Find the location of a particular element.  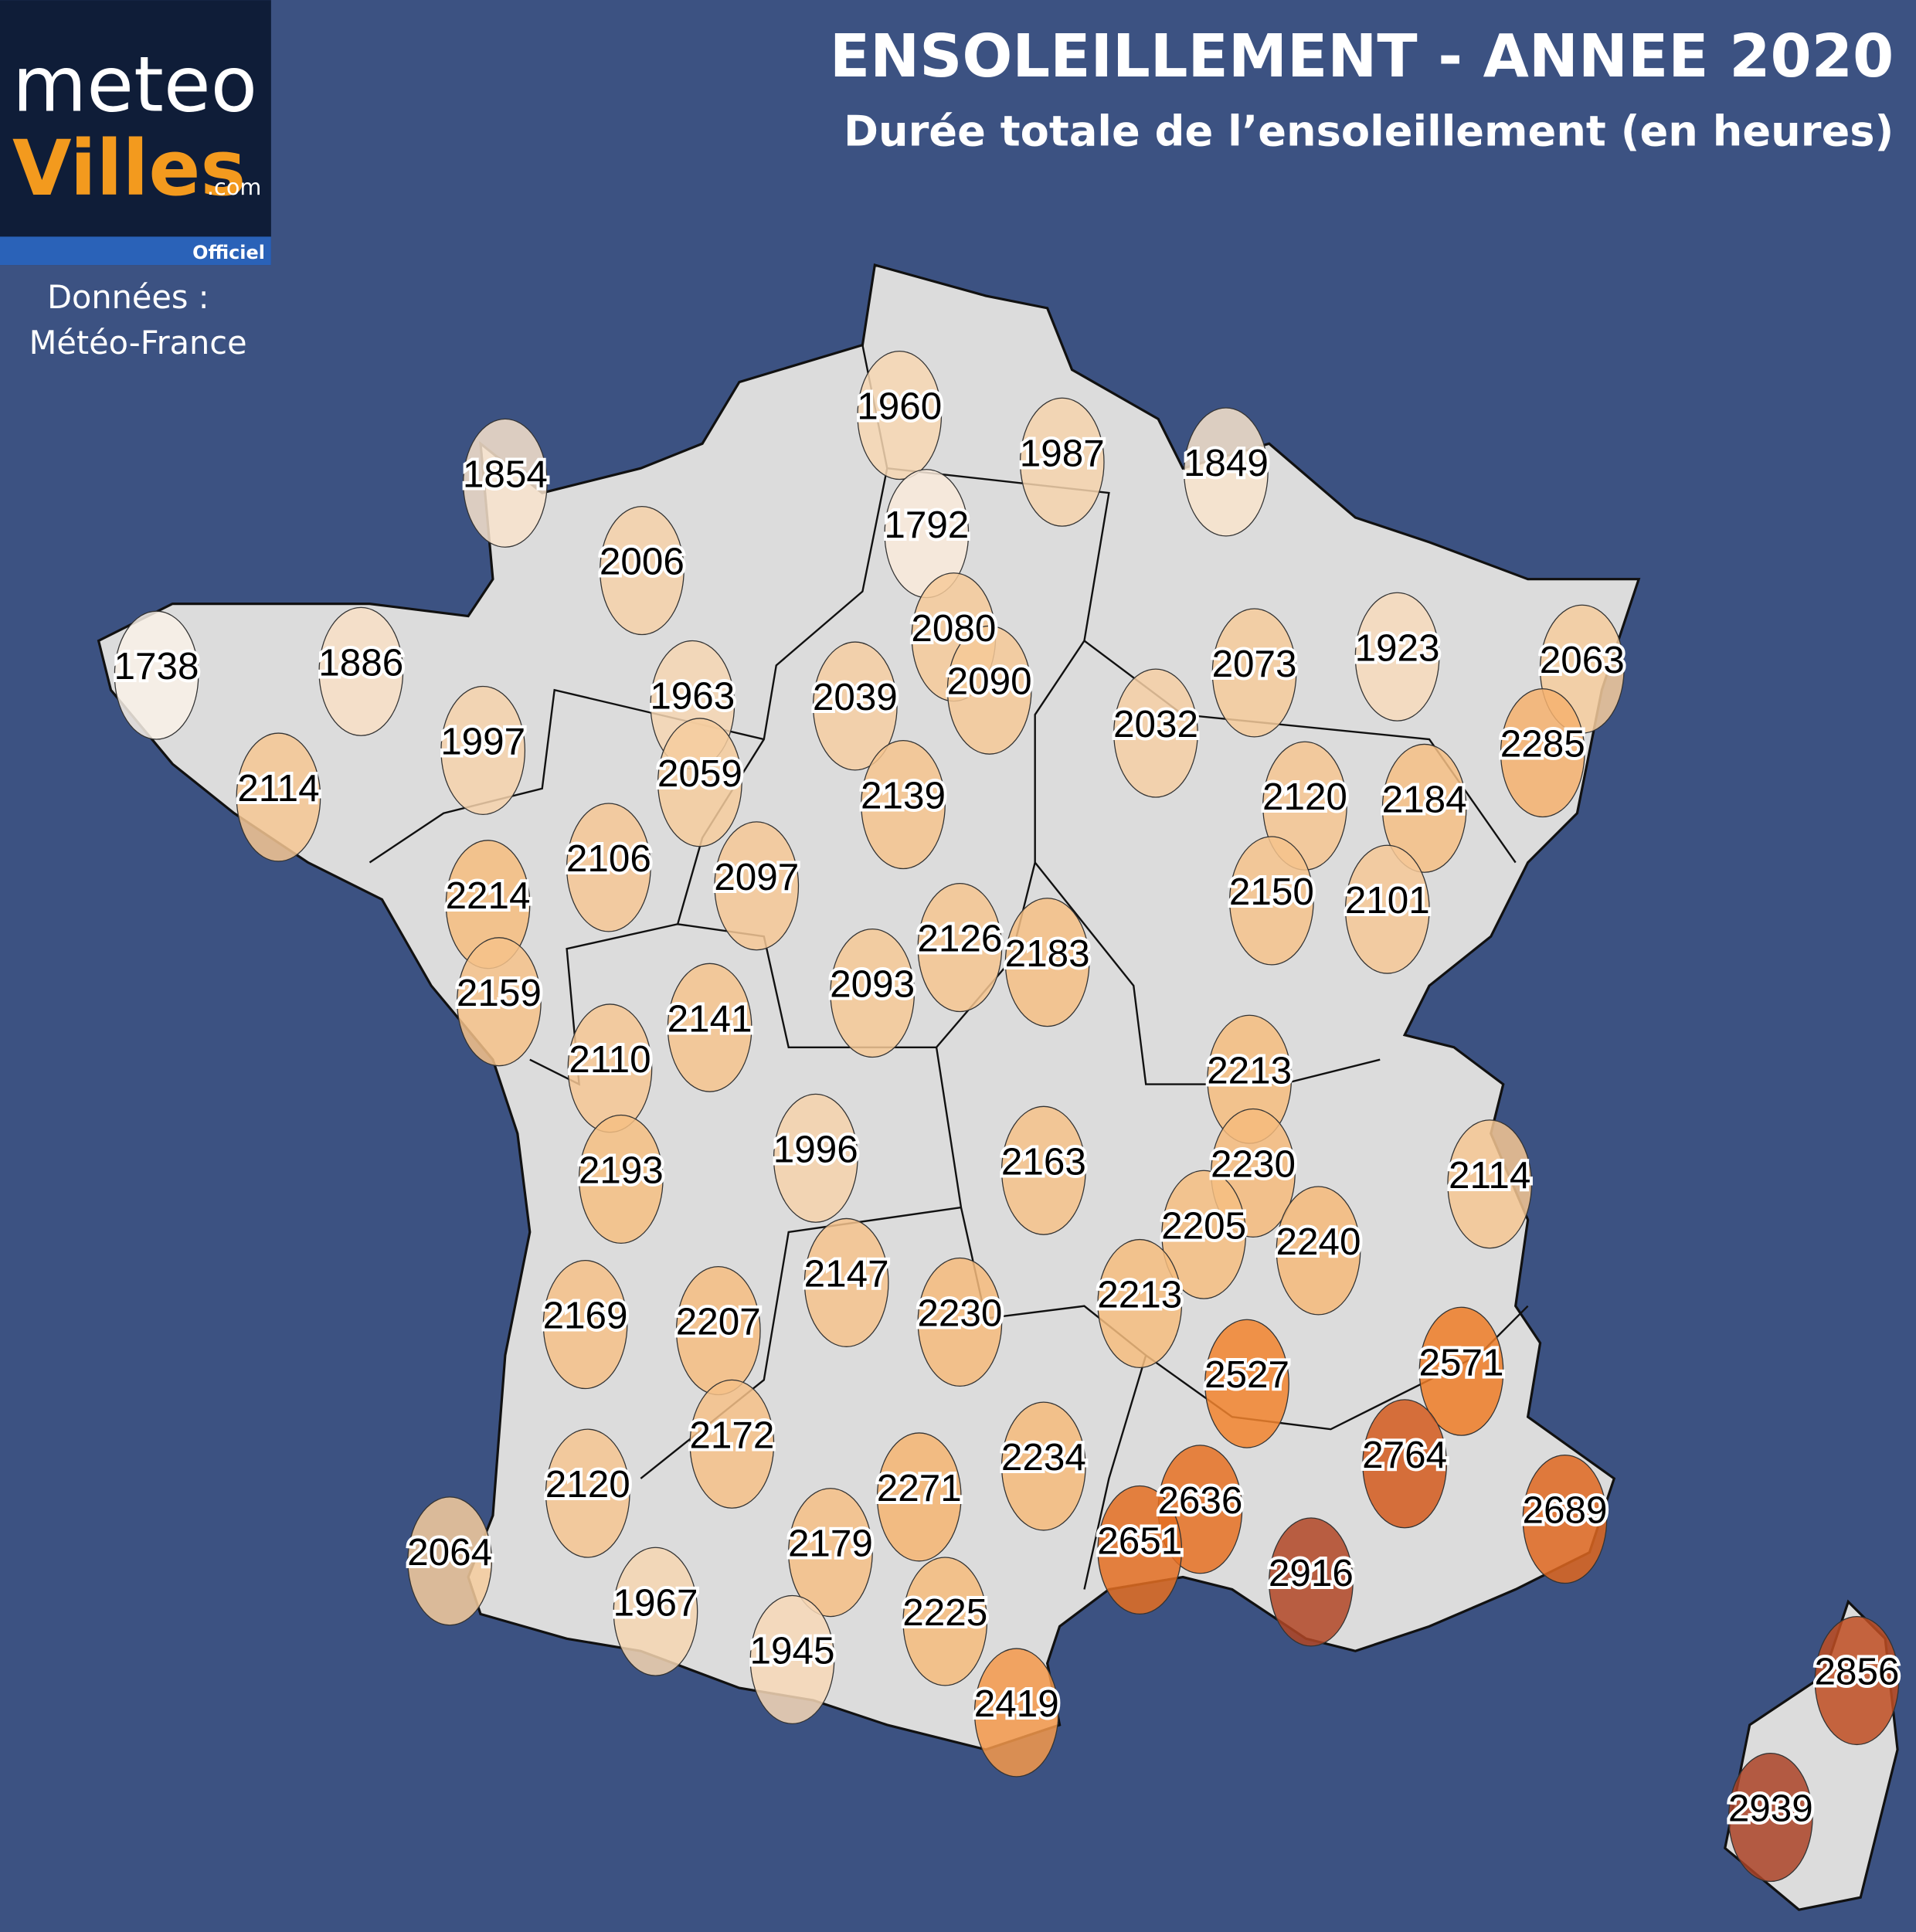

station-label: 2064 is located at coordinates (449, 1553).